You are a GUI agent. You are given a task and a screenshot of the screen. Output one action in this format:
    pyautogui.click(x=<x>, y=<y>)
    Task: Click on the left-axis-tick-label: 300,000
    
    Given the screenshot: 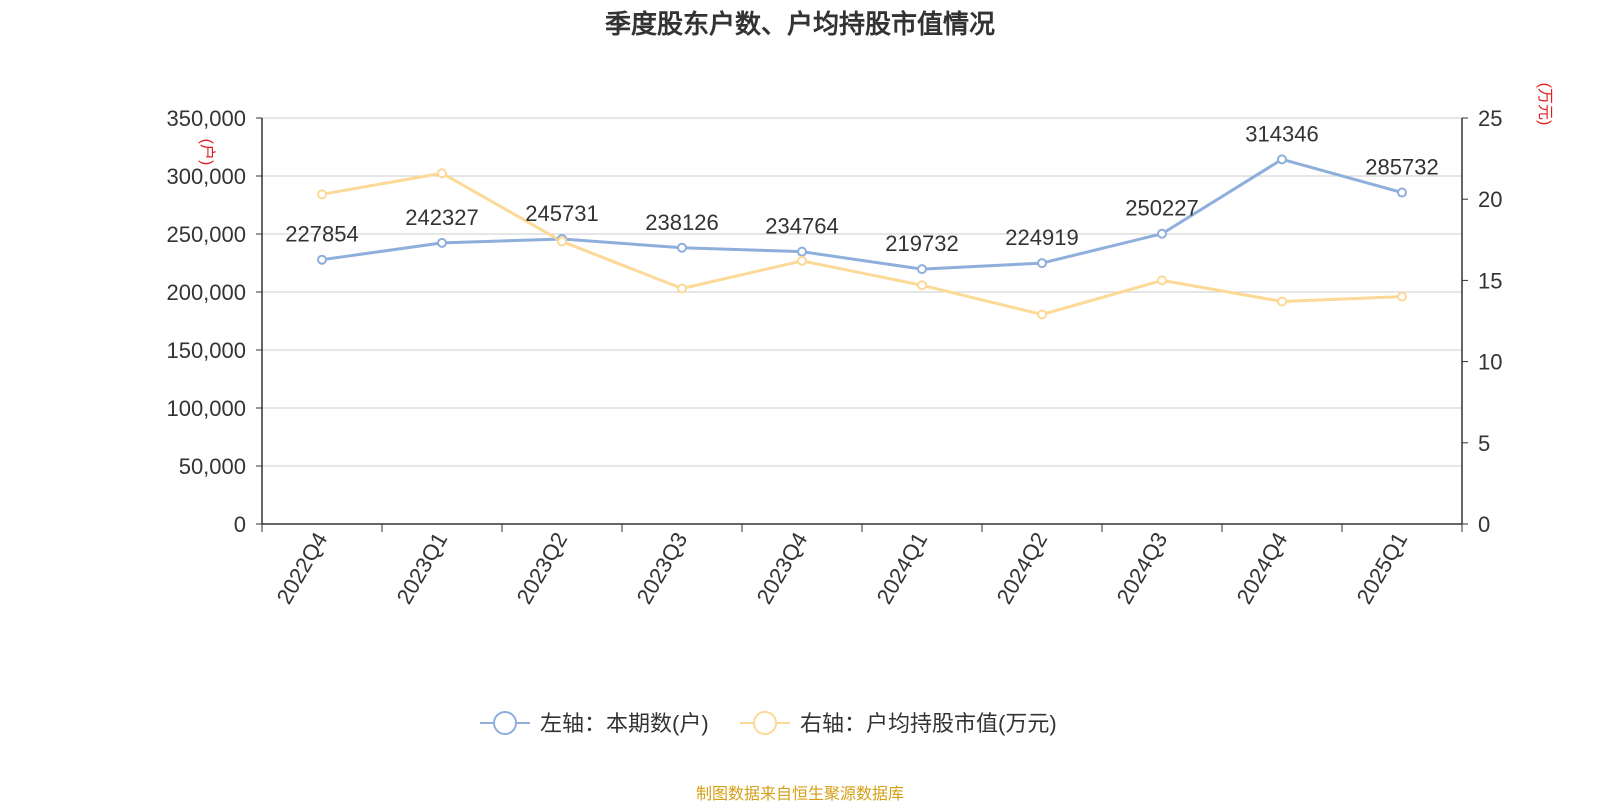 What is the action you would take?
    pyautogui.click(x=206, y=176)
    